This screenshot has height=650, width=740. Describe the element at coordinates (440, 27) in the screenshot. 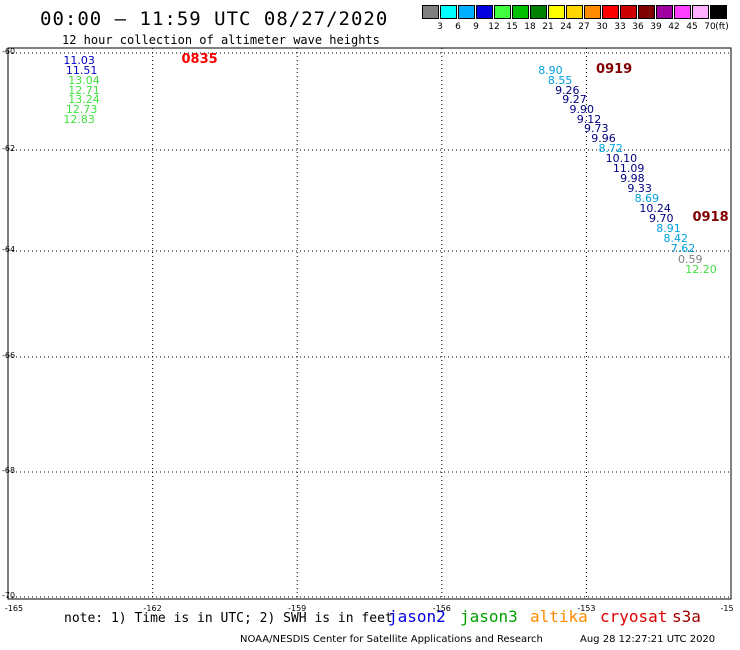

I see `legend-label: 3` at that location.